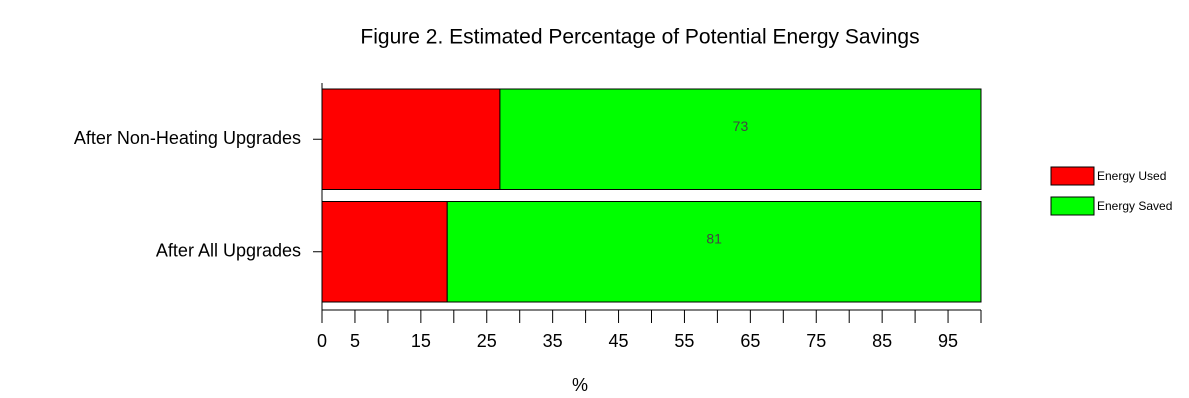 This screenshot has height=398, width=1189. What do you see at coordinates (355, 341) in the screenshot?
I see `x-tick-label: 5` at bounding box center [355, 341].